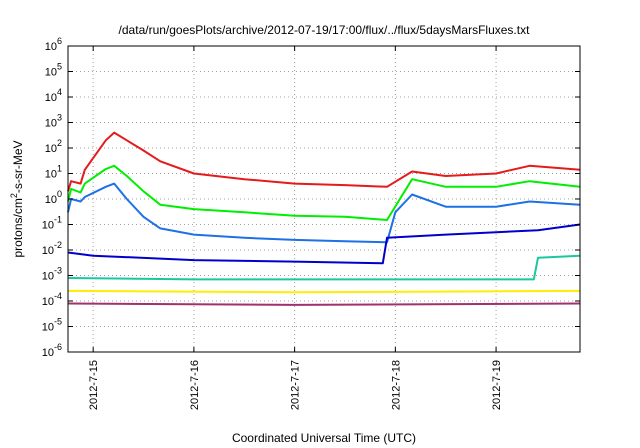 This screenshot has width=640, height=448. I want to click on x-tick-label: 2012-7-17, so click(296, 385).